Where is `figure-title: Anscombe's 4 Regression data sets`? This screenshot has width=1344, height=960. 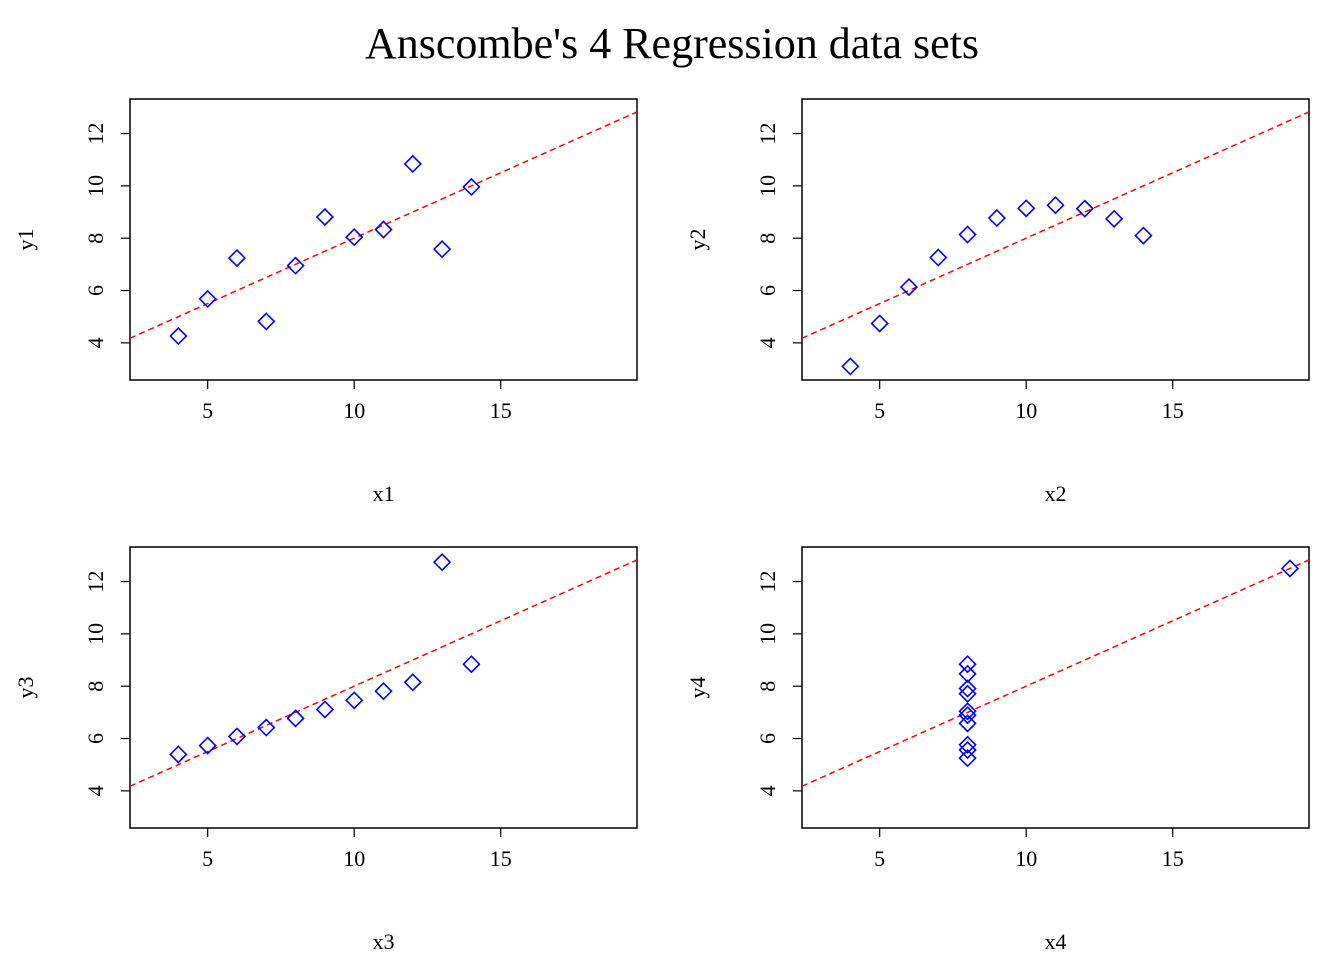
figure-title: Anscombe's 4 Regression data sets is located at coordinates (672, 43).